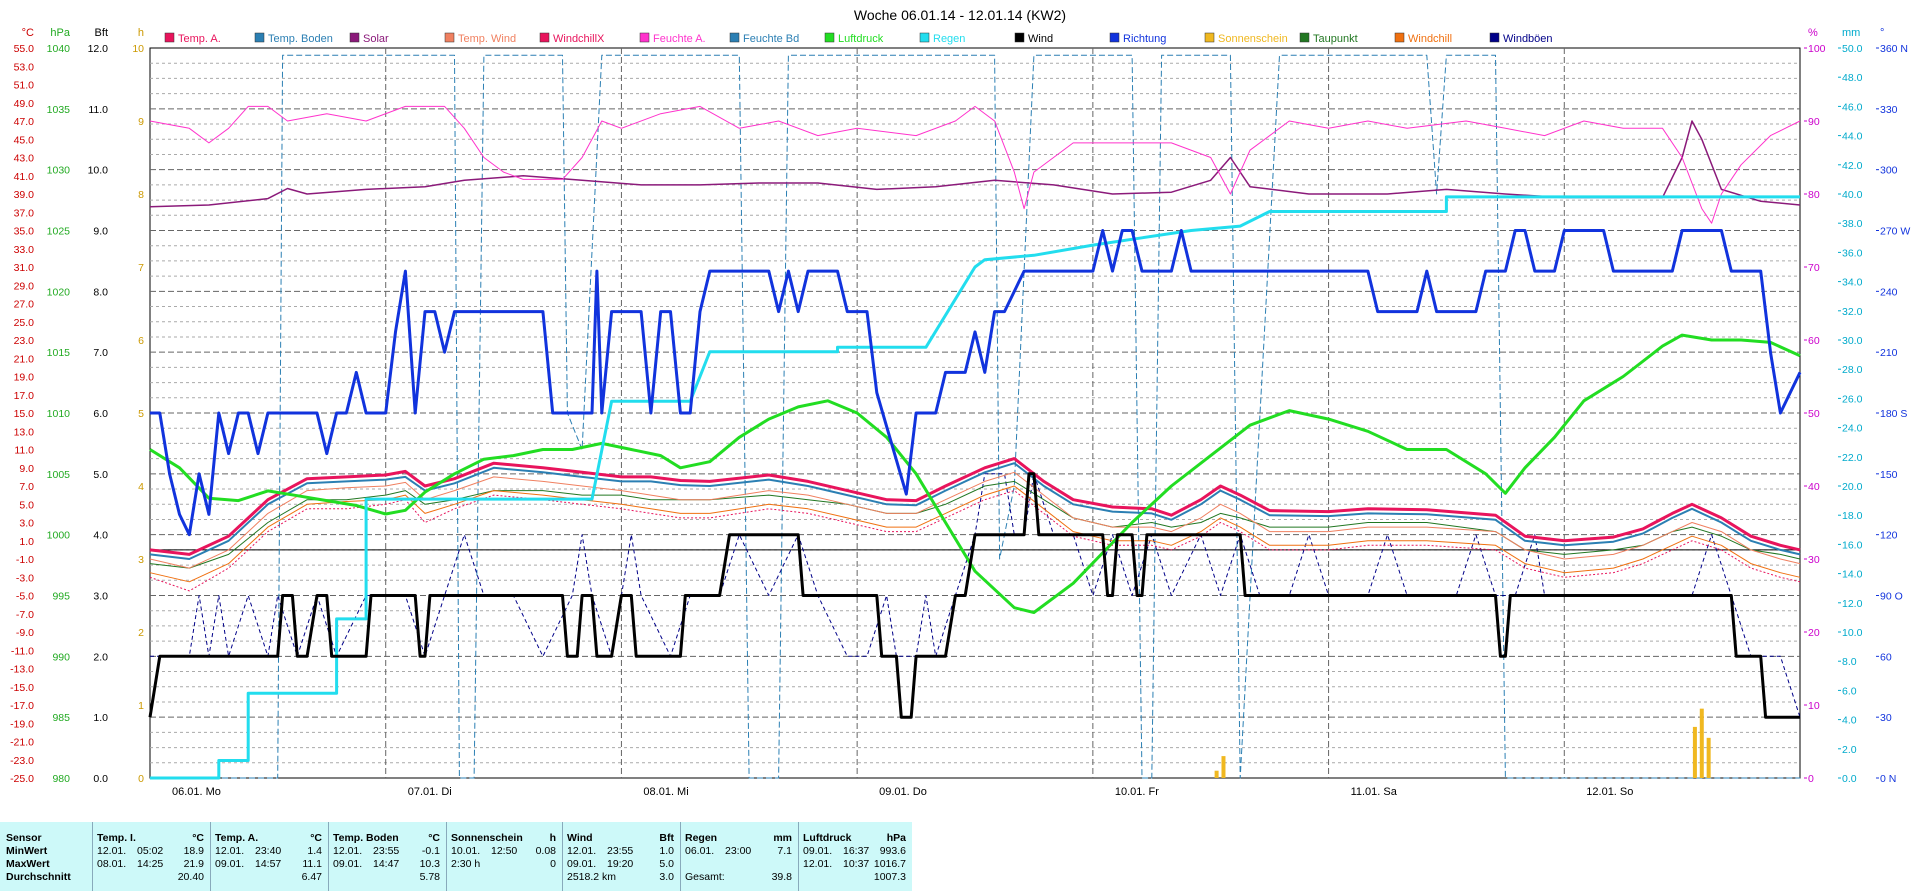 The height and width of the screenshot is (891, 1920). Describe the element at coordinates (782, 877) in the screenshot. I see `stats-value: 39.8` at that location.